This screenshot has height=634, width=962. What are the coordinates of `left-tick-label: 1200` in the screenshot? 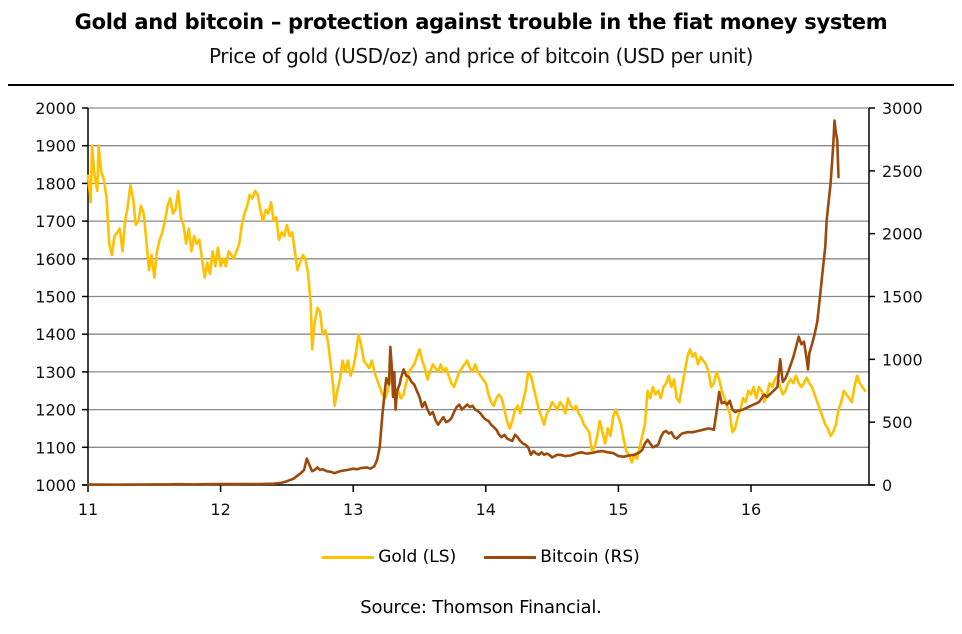 It's located at (55, 410).